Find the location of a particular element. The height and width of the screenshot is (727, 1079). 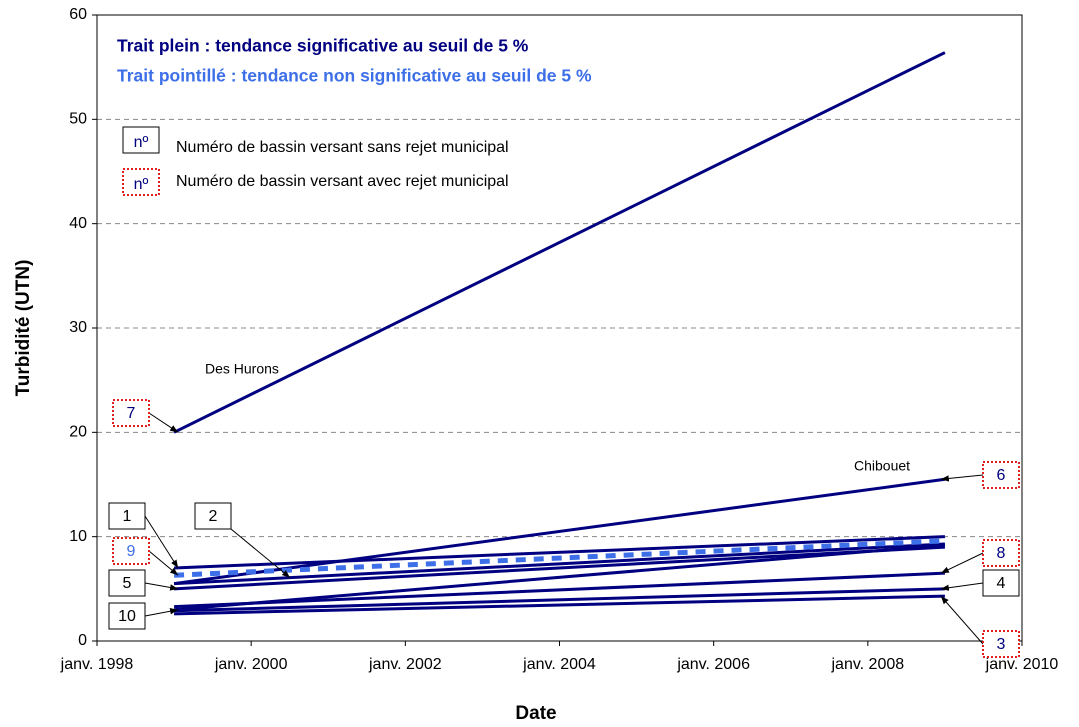

y-tick-label: 0 is located at coordinates (82, 640).